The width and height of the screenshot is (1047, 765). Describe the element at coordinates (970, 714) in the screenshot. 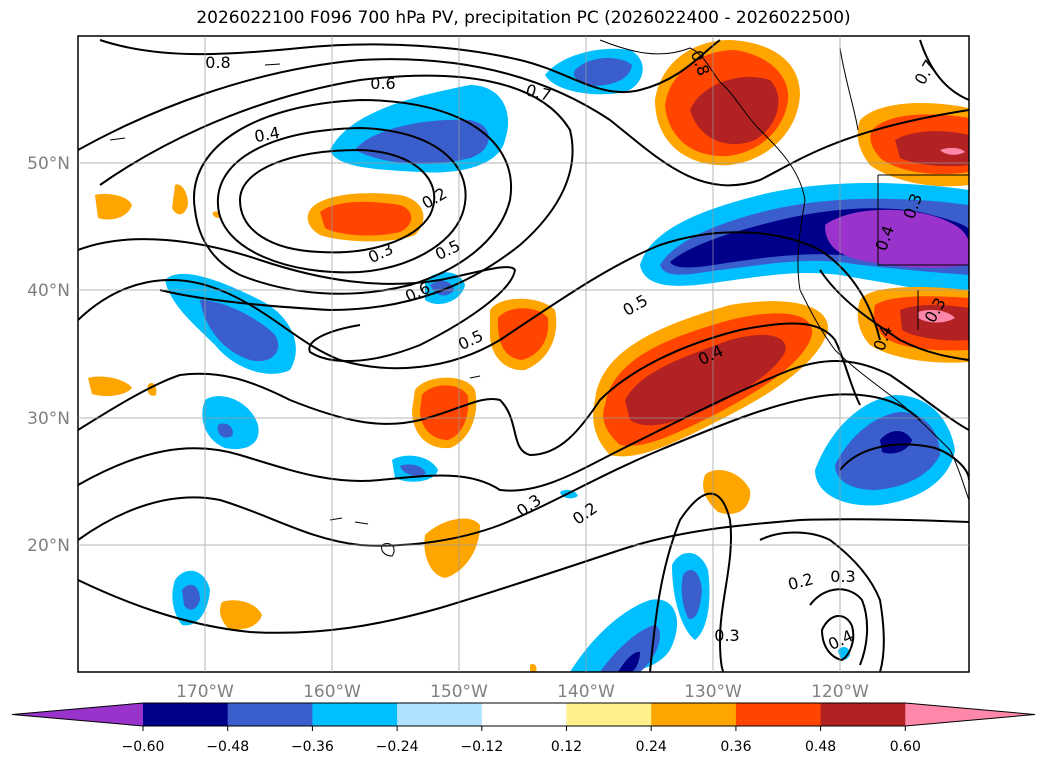

I see `colorbar-arrow-right` at that location.